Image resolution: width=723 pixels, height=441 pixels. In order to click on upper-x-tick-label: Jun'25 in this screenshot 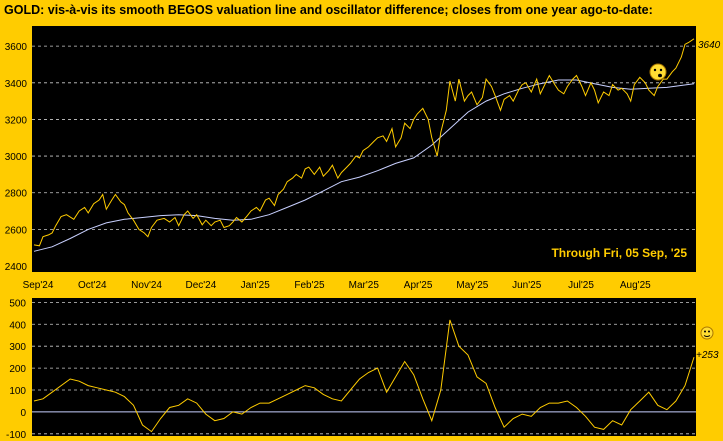, I will do `click(527, 285)`.